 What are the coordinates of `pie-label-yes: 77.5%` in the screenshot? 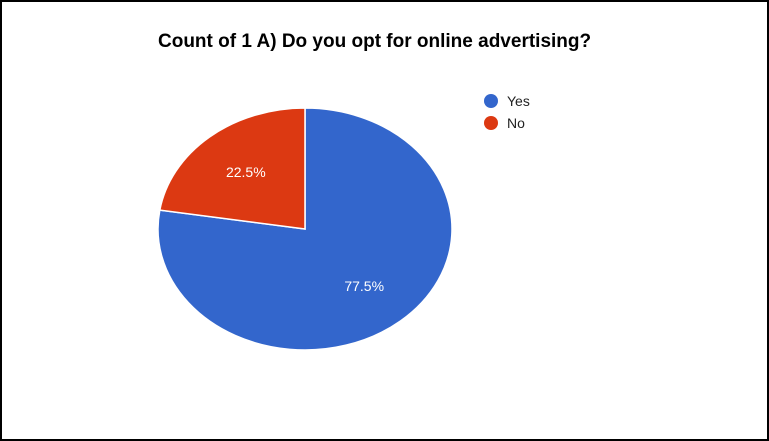 It's located at (364, 286).